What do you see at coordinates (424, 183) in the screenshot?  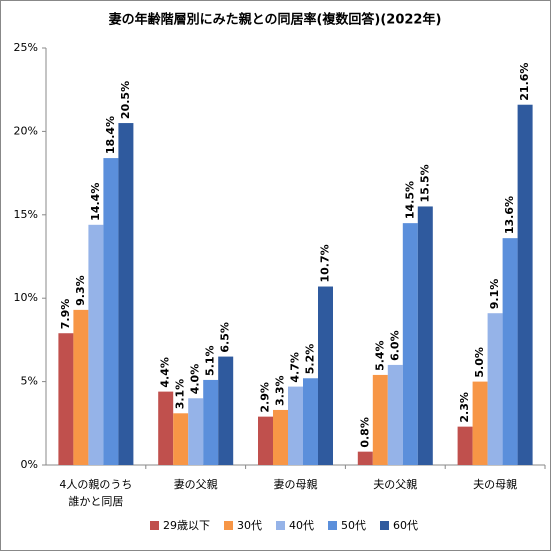 I see `value-label: 15.5%` at bounding box center [424, 183].